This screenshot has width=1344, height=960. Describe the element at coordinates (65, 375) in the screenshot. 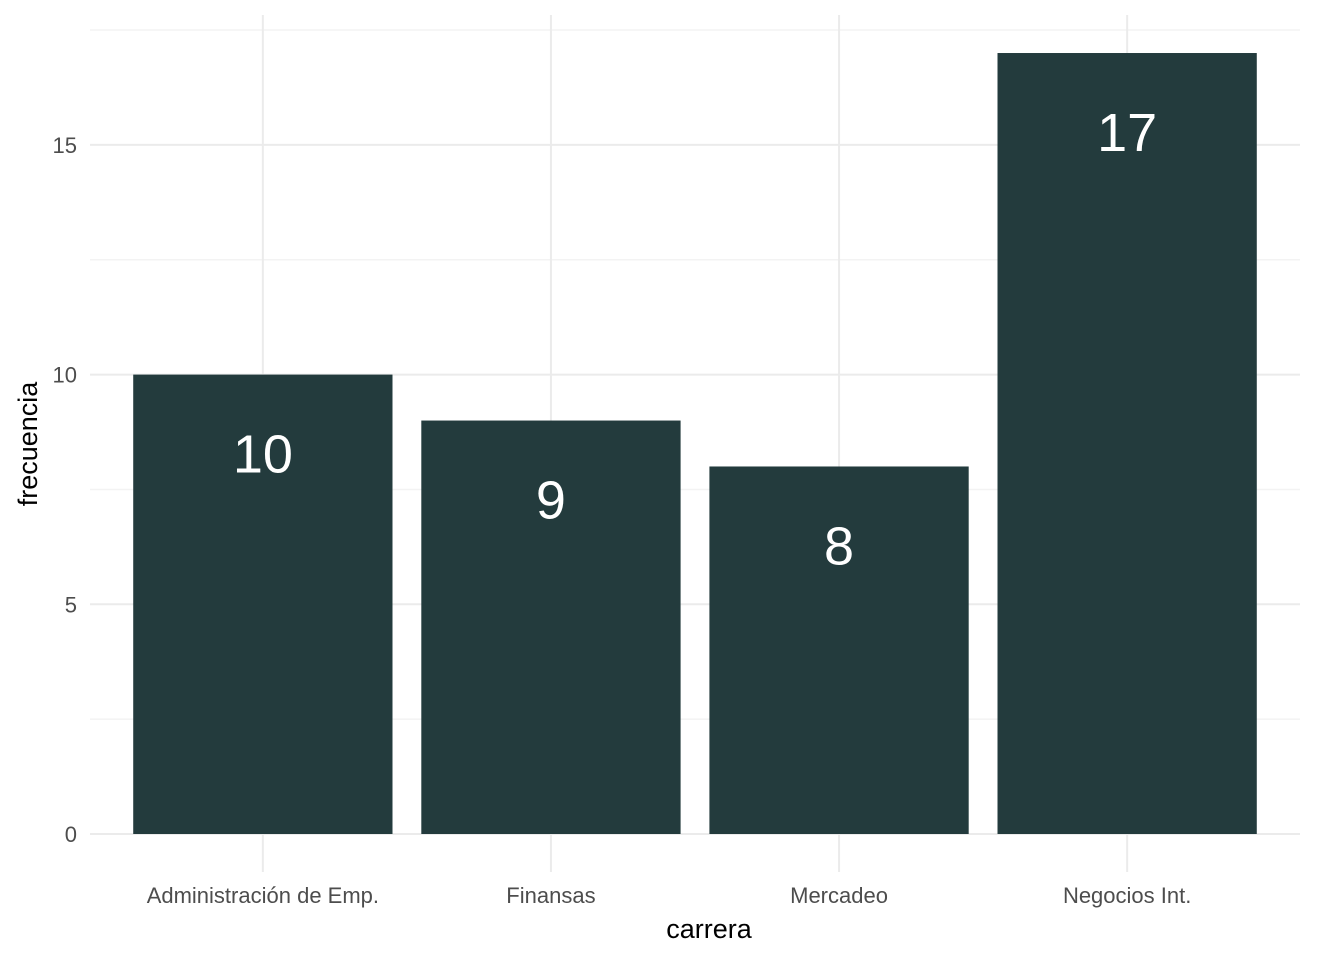

I see `y-tick-label: 10` at that location.